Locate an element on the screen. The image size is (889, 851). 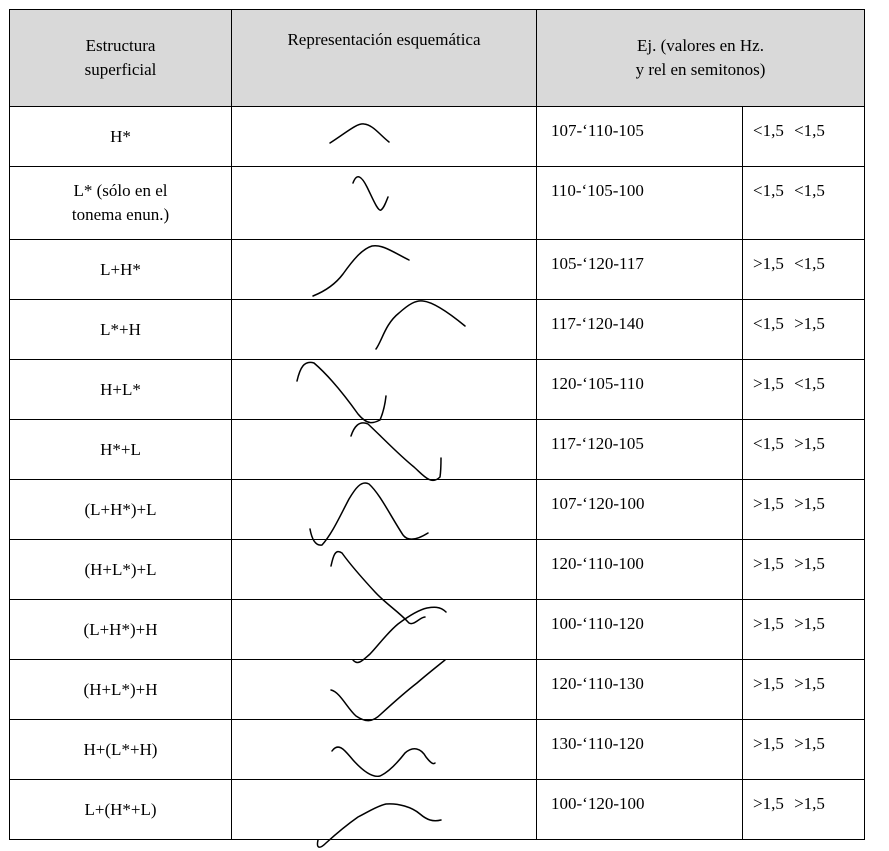
example-cell: 110-‘105-100 is located at coordinates (639, 203).